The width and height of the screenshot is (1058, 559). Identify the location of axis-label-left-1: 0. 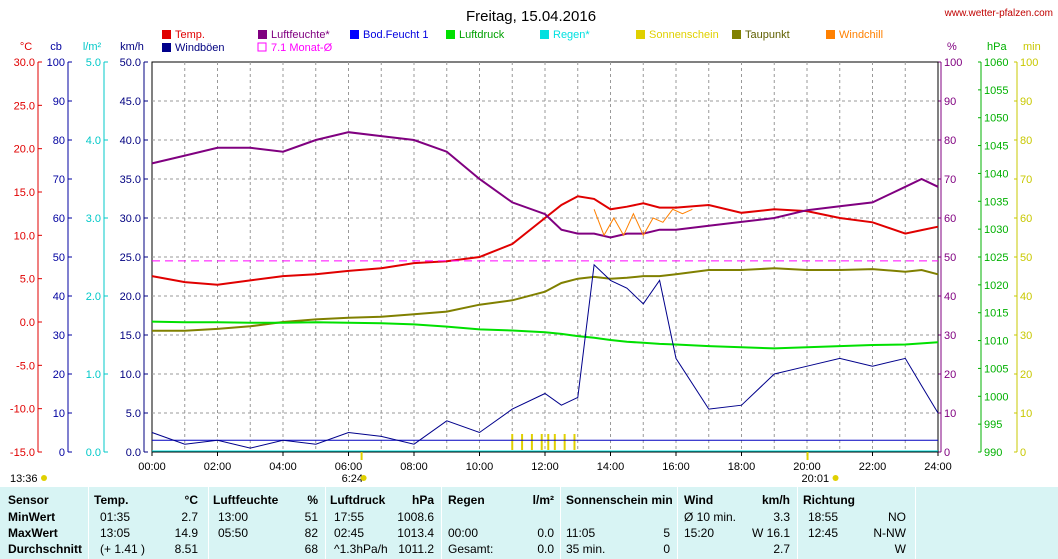
(62, 453).